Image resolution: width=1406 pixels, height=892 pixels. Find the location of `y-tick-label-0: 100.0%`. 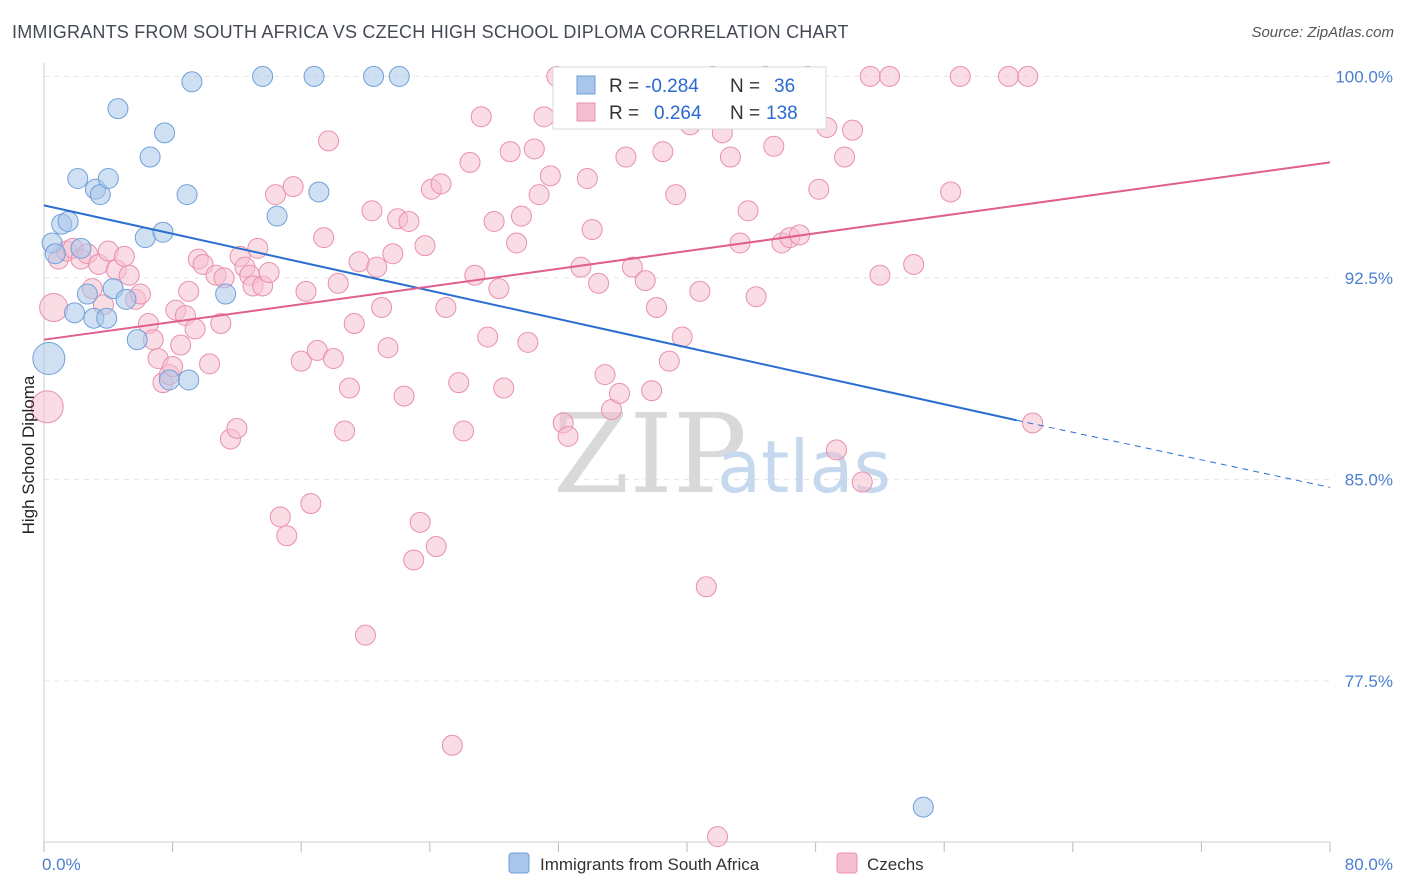

y-tick-label-0: 100.0% is located at coordinates (1364, 76).